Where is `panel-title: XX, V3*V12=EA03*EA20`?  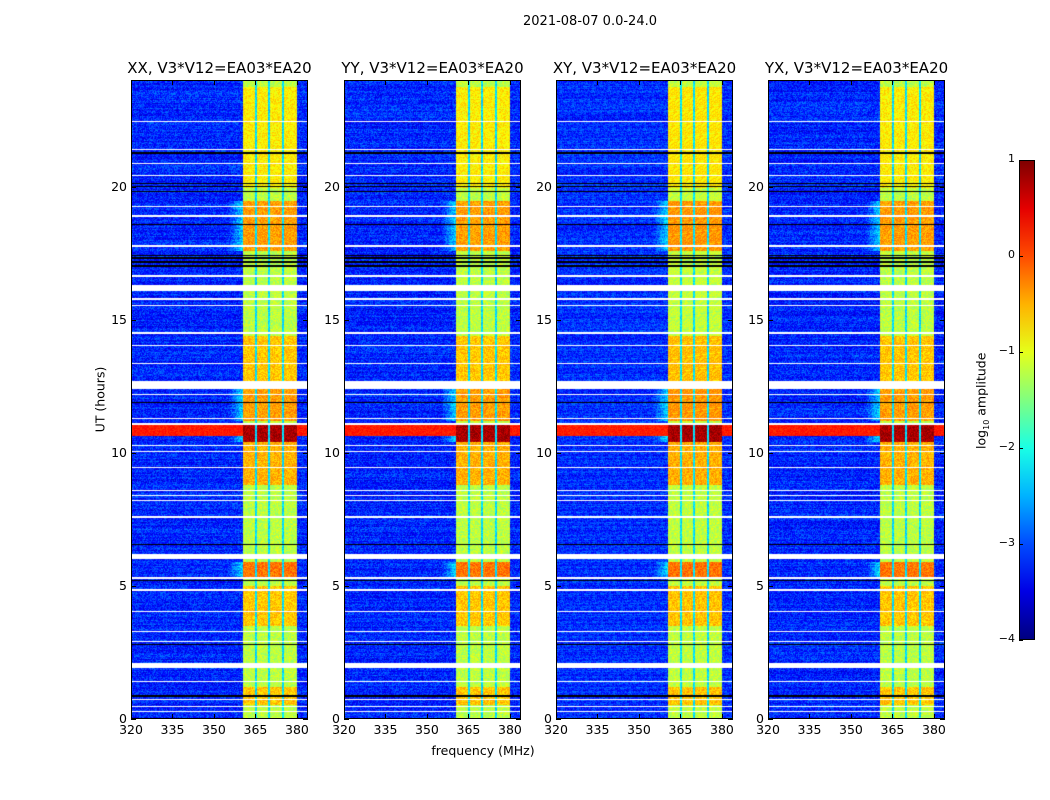 panel-title: XX, V3*V12=EA03*EA20 is located at coordinates (219, 68).